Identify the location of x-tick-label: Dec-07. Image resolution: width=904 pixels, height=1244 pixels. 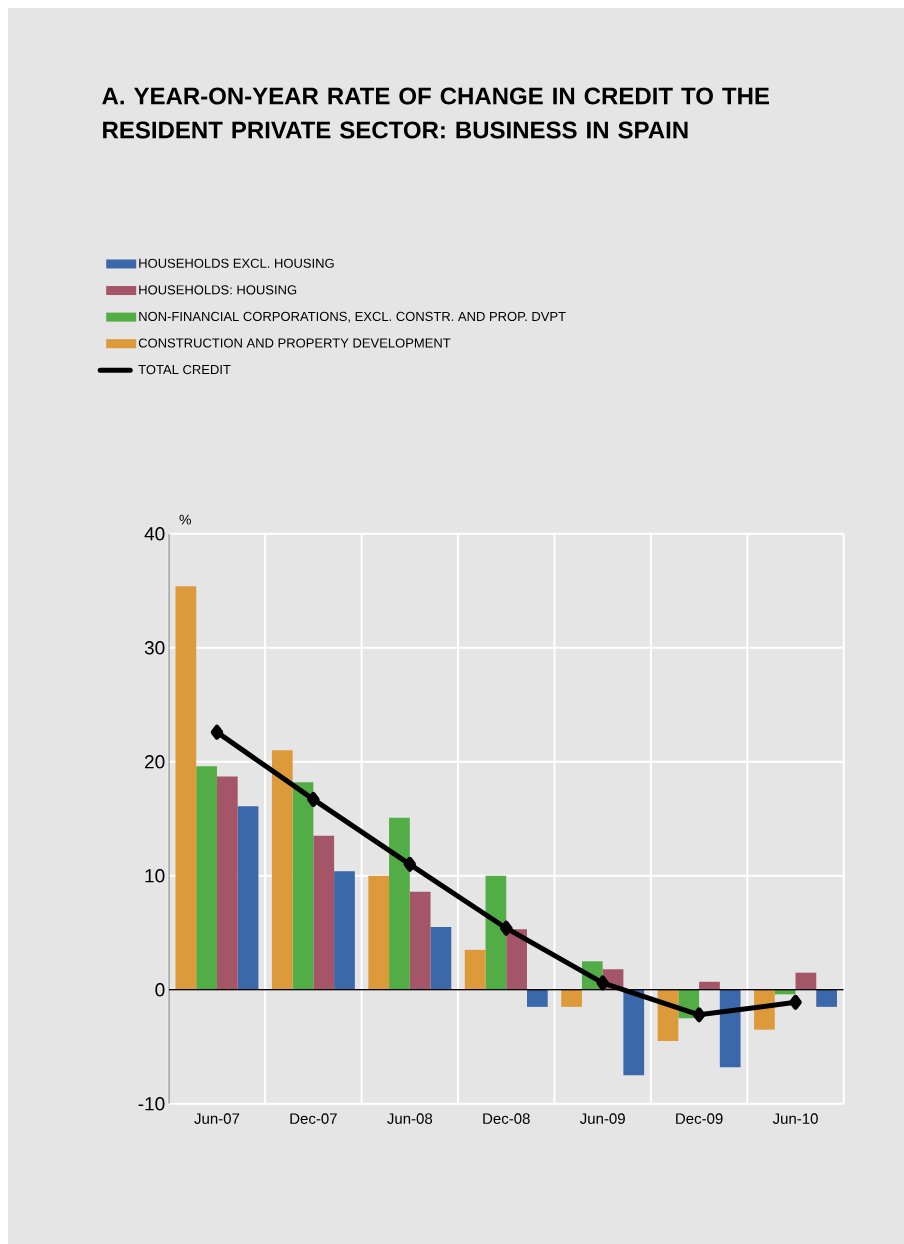
(313, 1118).